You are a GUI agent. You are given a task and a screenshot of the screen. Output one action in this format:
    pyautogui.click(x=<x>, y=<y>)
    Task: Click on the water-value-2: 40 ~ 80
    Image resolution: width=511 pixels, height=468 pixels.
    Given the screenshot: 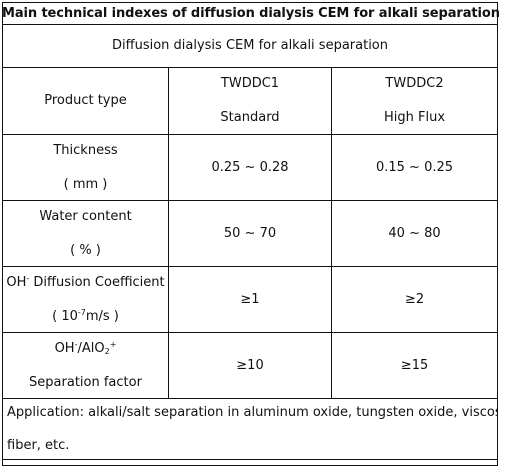 What is the action you would take?
    pyautogui.click(x=414, y=233)
    